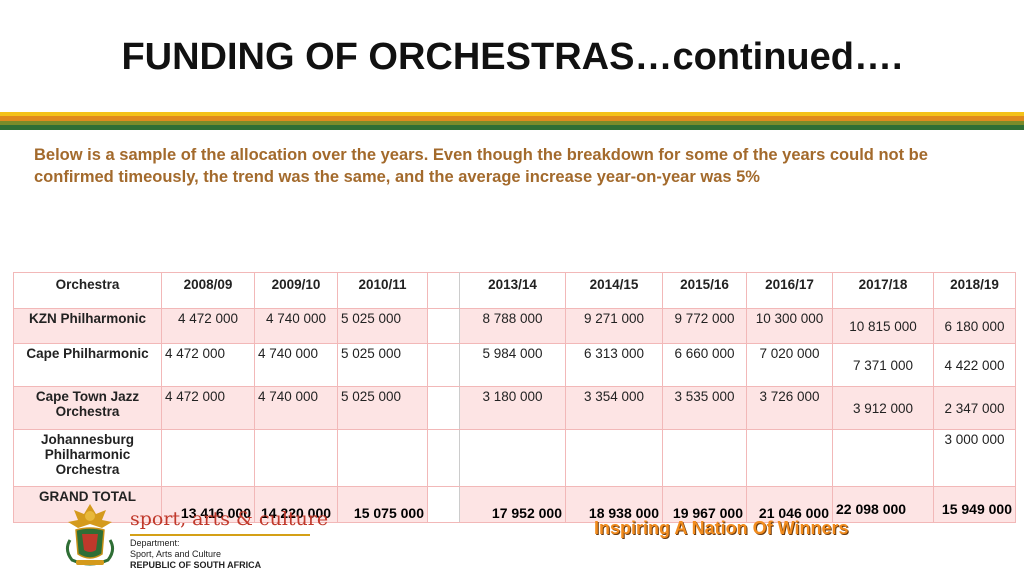  What do you see at coordinates (443, 290) in the screenshot?
I see `header-gap` at bounding box center [443, 290].